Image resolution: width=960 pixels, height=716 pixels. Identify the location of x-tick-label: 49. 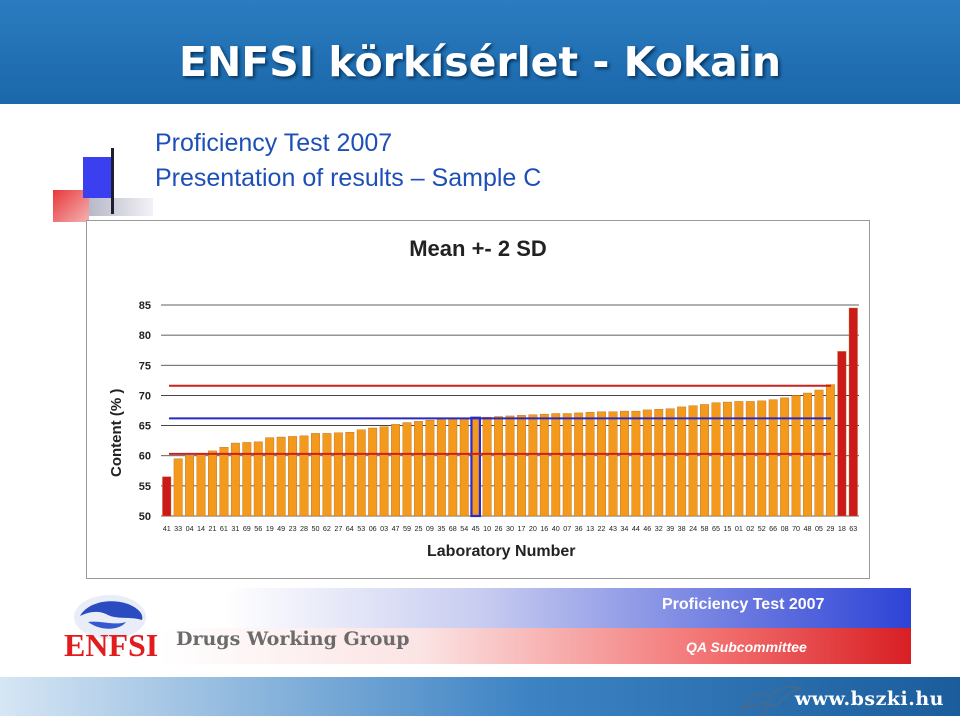
(281, 528).